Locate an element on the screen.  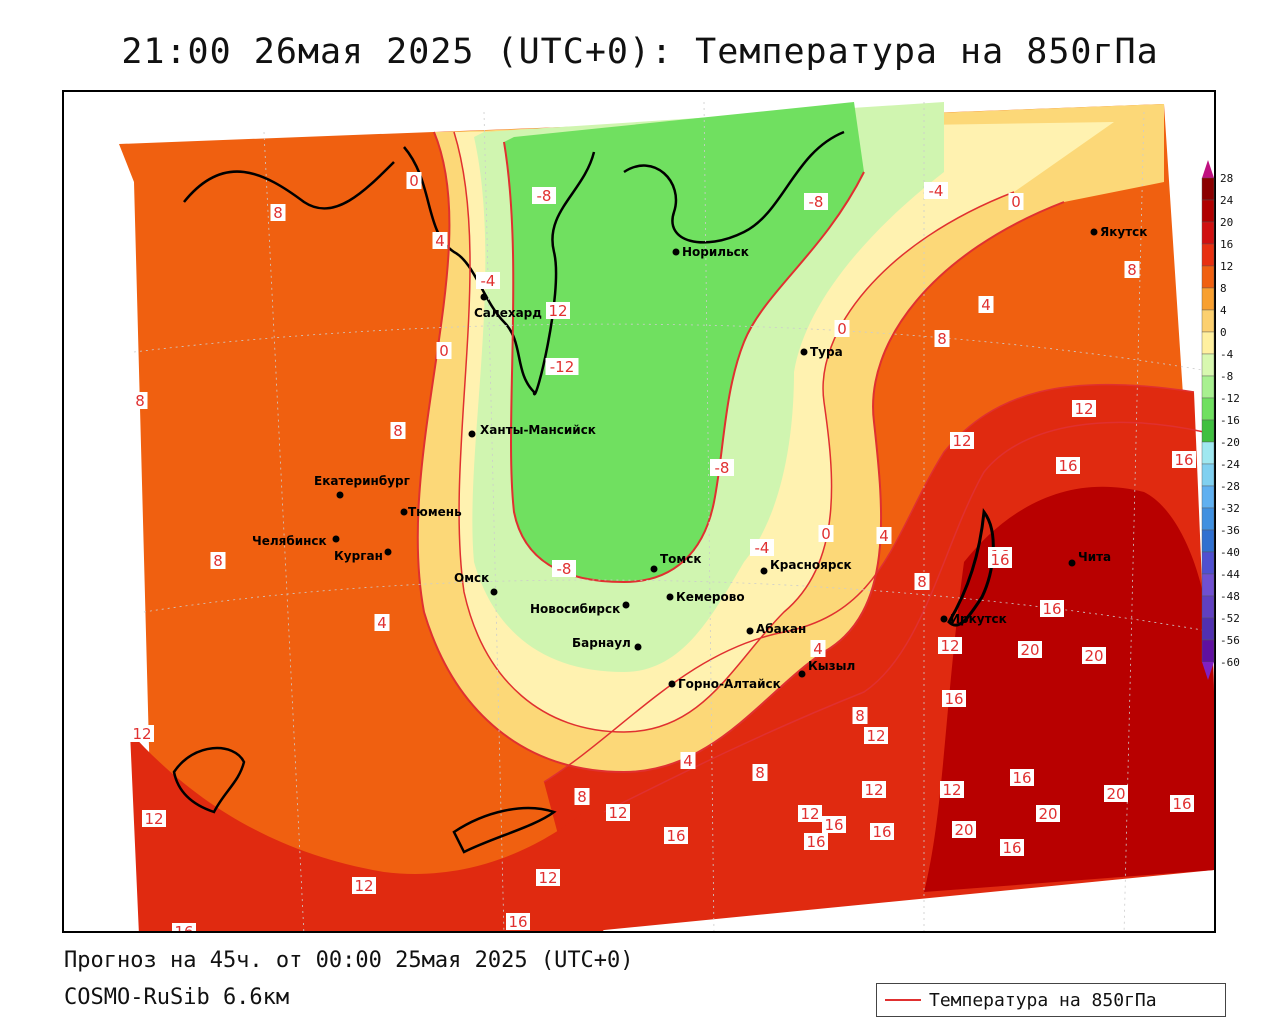
colorbar-tick-label: -24 is located at coordinates (1230, 464).